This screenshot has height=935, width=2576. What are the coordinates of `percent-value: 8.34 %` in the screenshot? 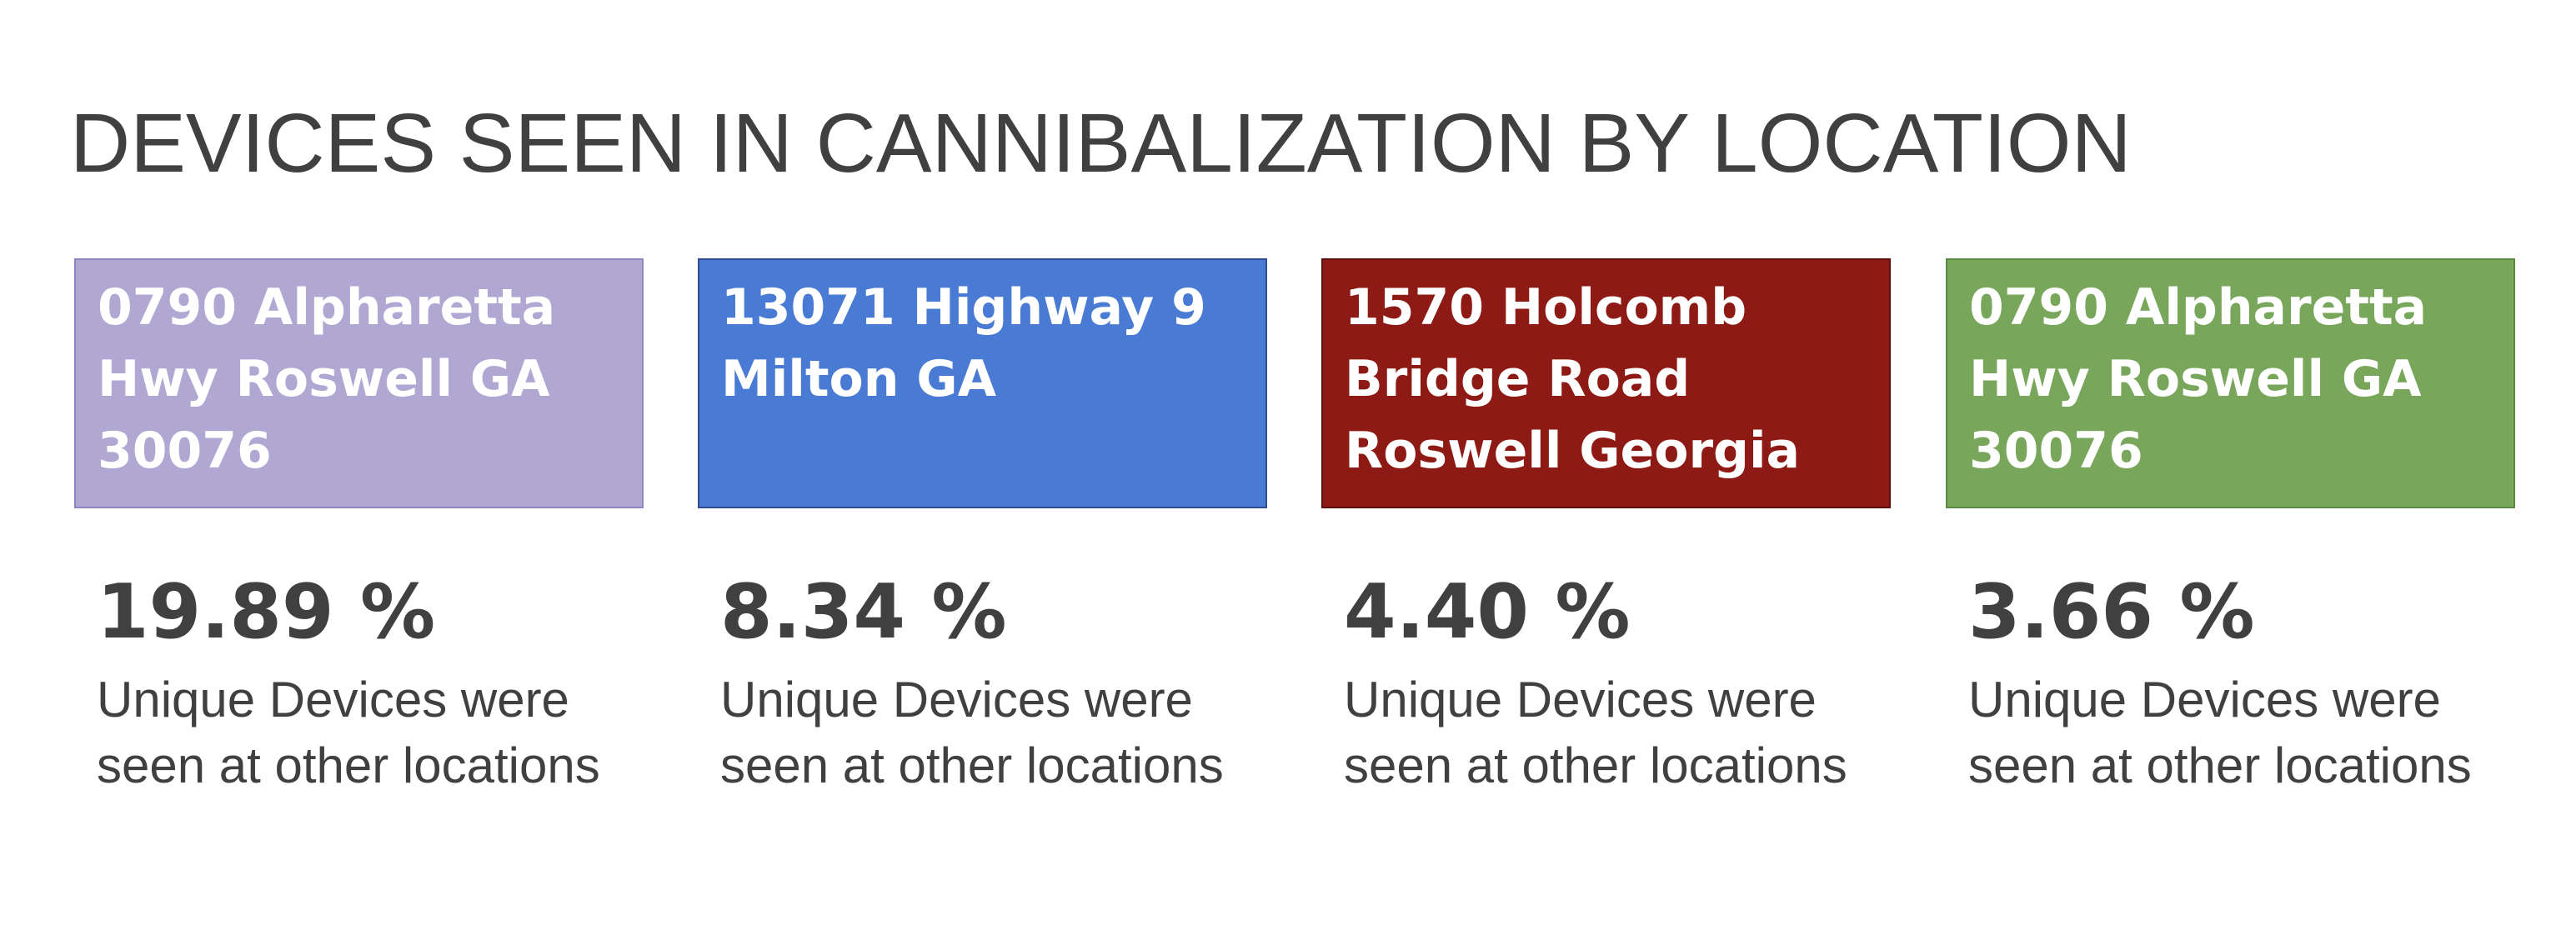 It's located at (863, 612).